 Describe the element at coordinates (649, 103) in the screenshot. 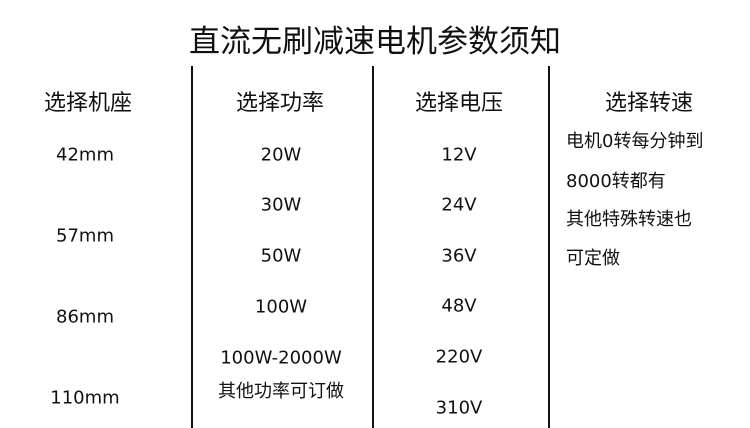

I see `header-speed: 选择转速` at that location.